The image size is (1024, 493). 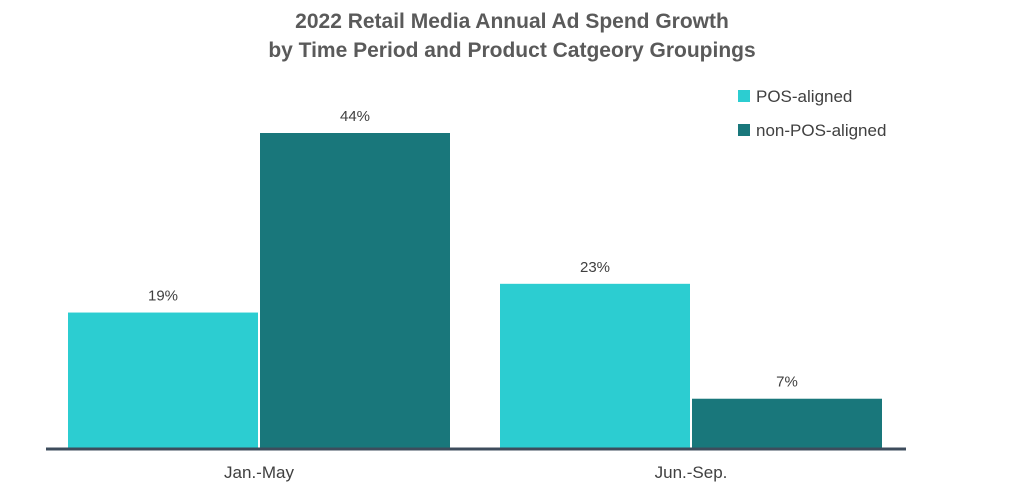 What do you see at coordinates (595, 267) in the screenshot?
I see `data-label-pos-aligned-jun-sep: 23%` at bounding box center [595, 267].